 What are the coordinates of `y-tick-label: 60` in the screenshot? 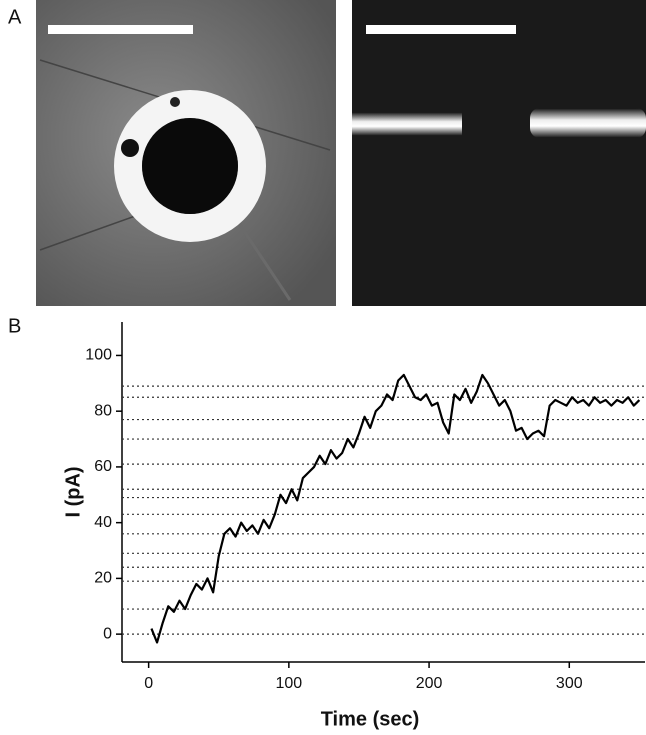 It's located at (103, 466).